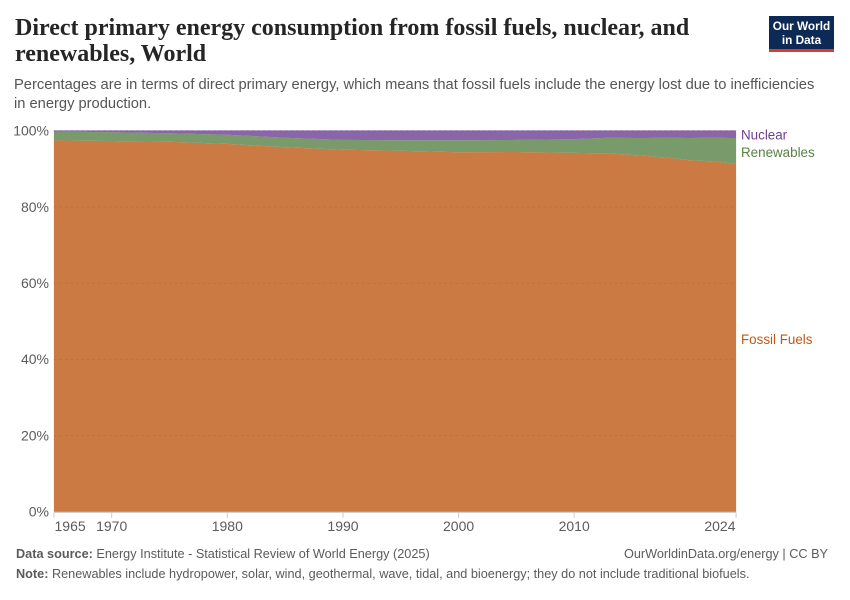 The width and height of the screenshot is (850, 600). What do you see at coordinates (778, 152) in the screenshot?
I see `svg-text: Renewables` at bounding box center [778, 152].